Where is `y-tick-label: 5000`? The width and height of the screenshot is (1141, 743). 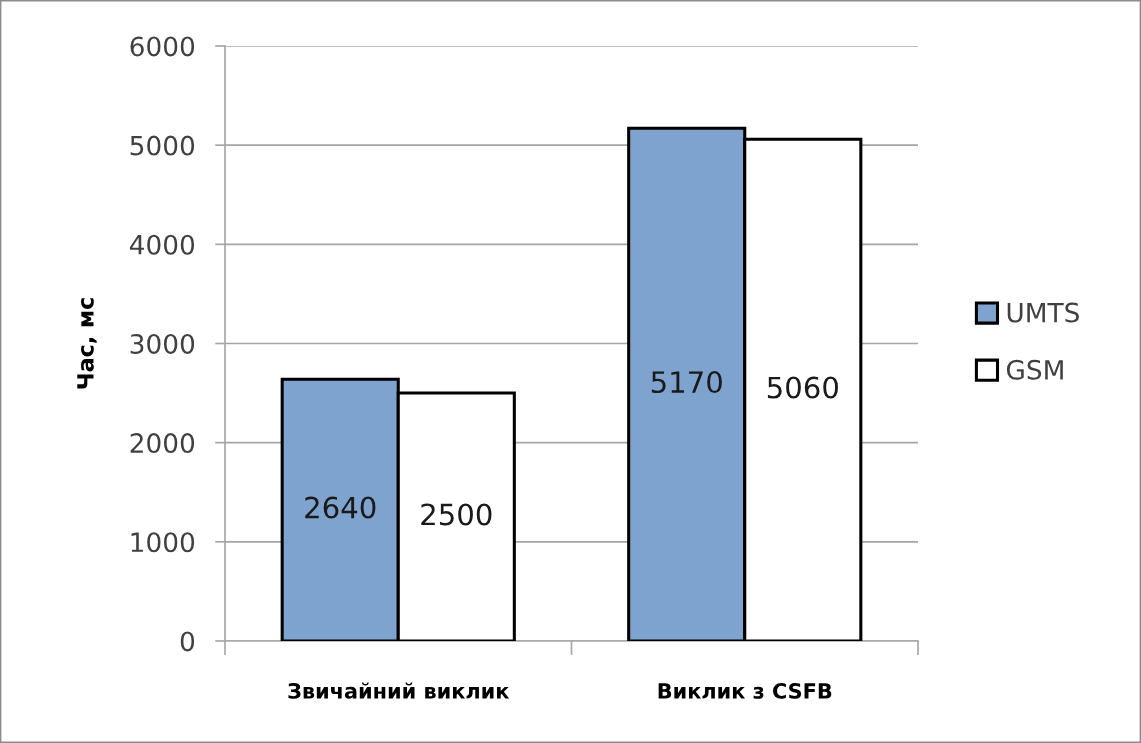 y-tick-label: 5000 is located at coordinates (162, 145).